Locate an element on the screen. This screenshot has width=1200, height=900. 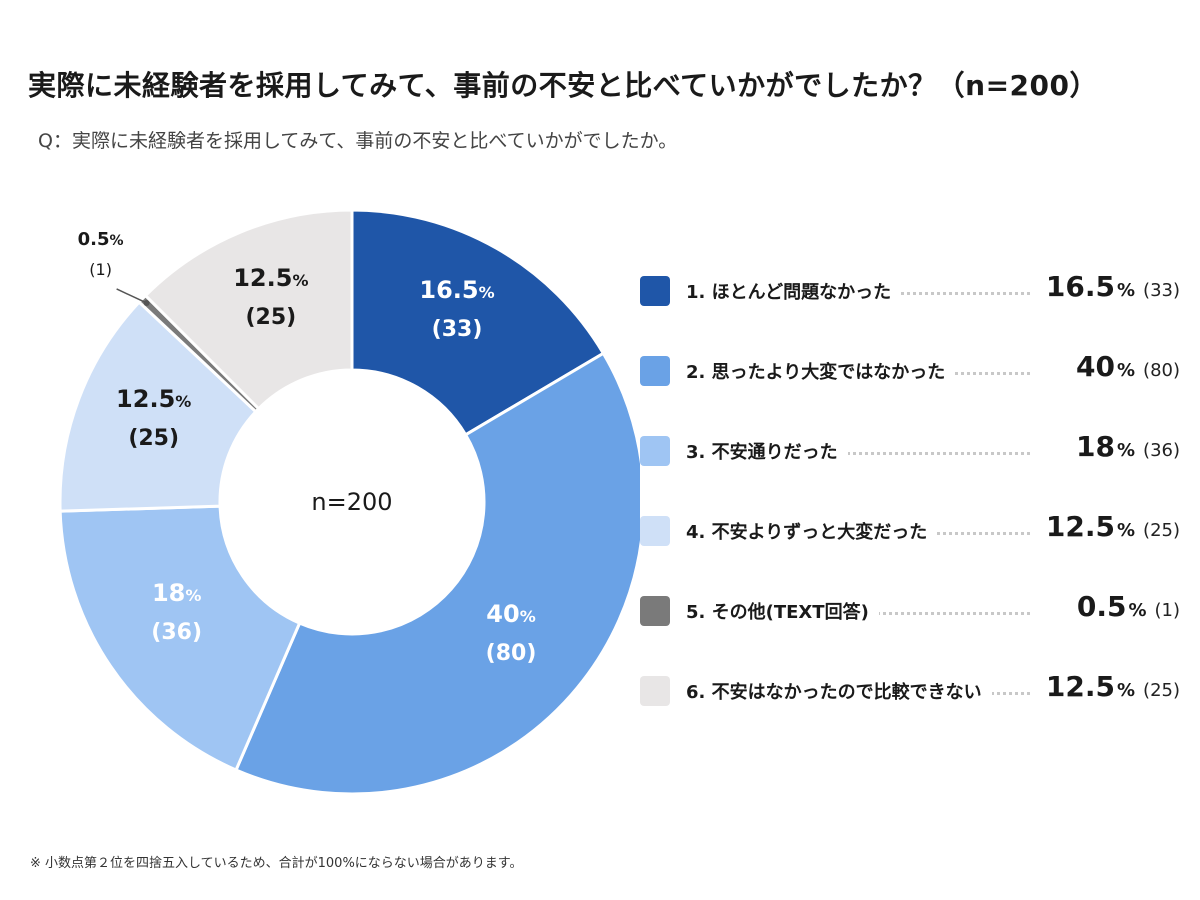
legend-label: 1. ほとんど問題なかった is located at coordinates (794, 291).